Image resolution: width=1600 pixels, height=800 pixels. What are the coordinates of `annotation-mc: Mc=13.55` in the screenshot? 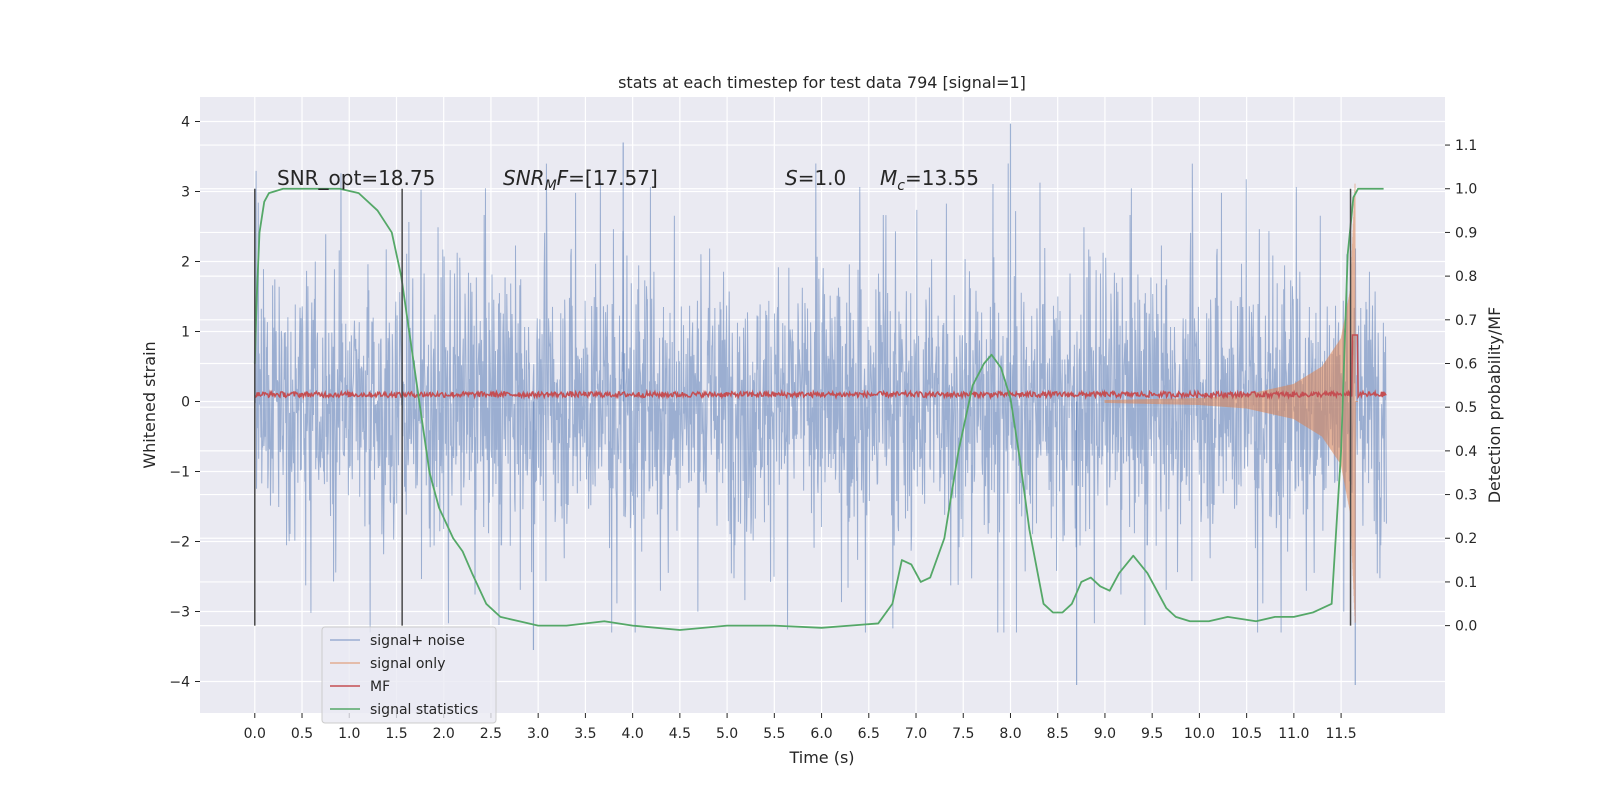 It's located at (929, 180).